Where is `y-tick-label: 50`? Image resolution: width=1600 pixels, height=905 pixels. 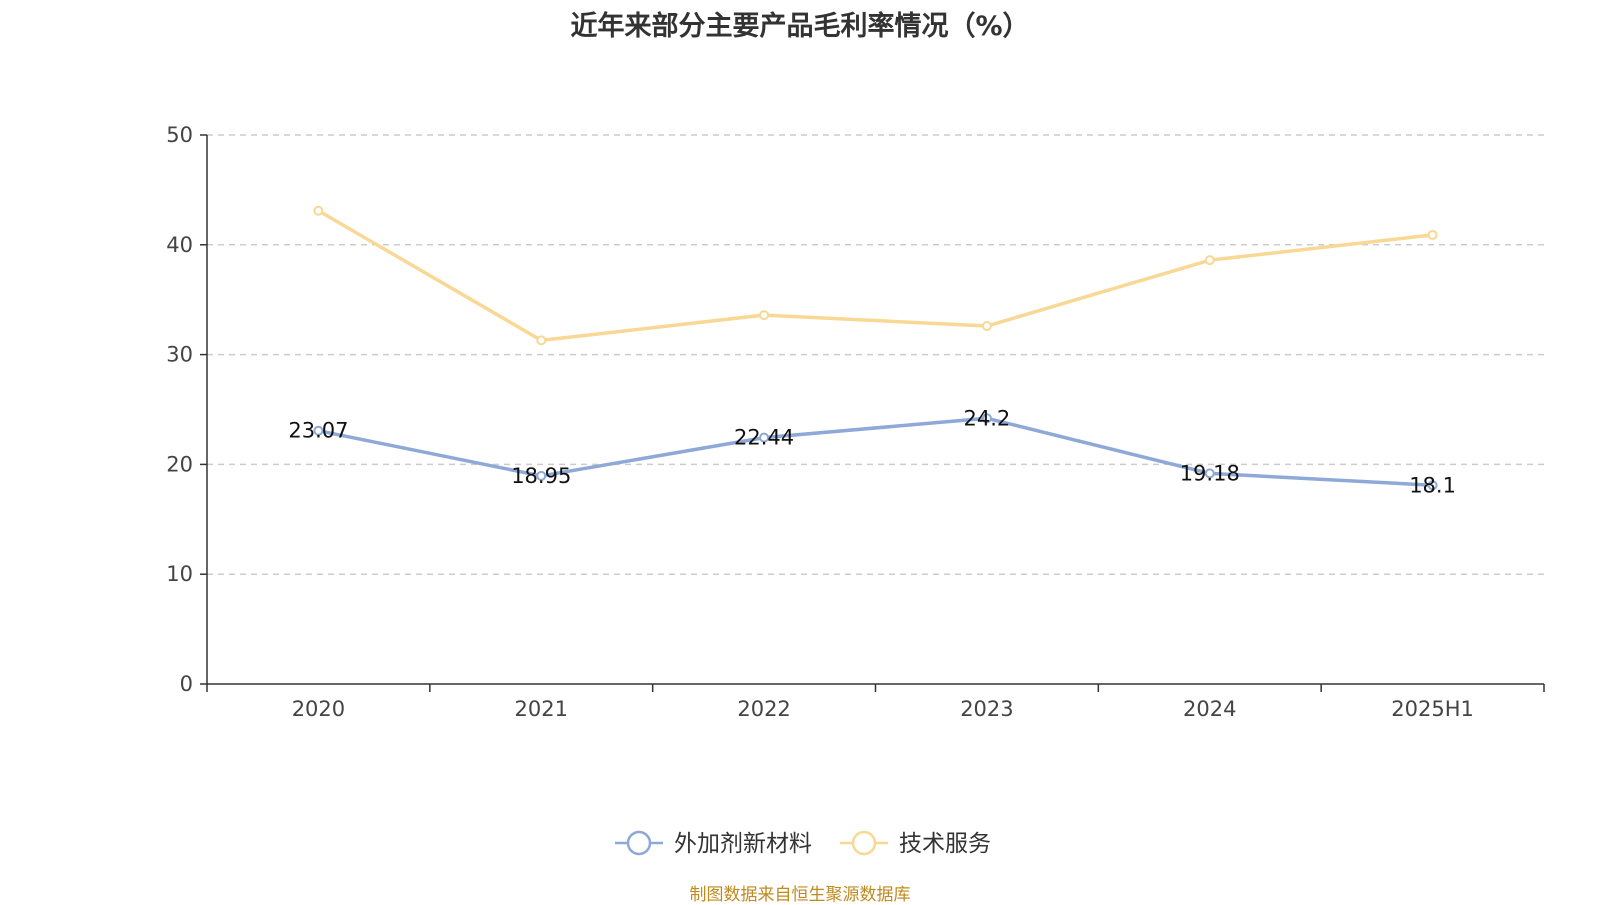
y-tick-label: 50 is located at coordinates (179, 135).